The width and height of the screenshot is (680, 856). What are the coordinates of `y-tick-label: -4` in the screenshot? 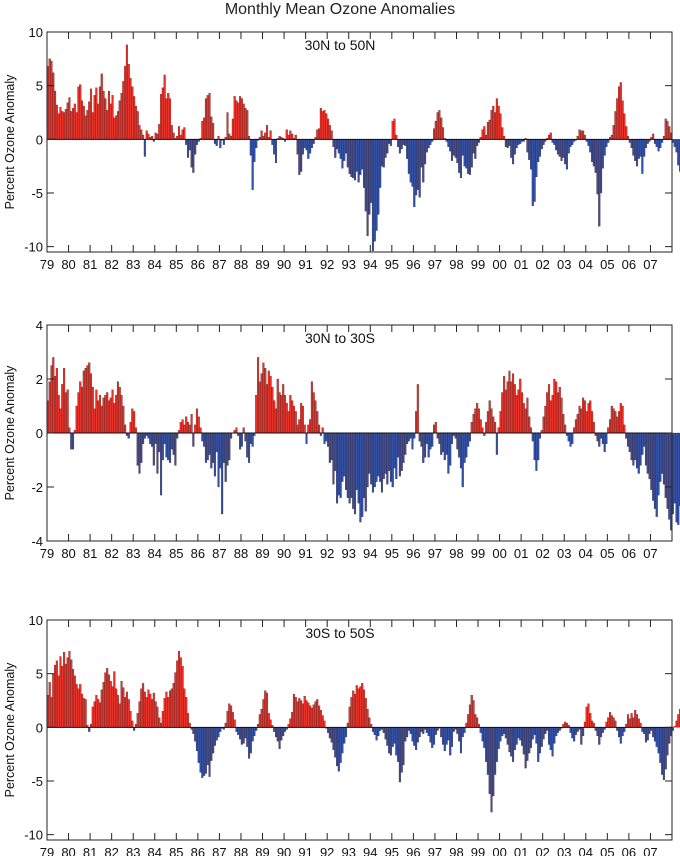 It's located at (37, 541).